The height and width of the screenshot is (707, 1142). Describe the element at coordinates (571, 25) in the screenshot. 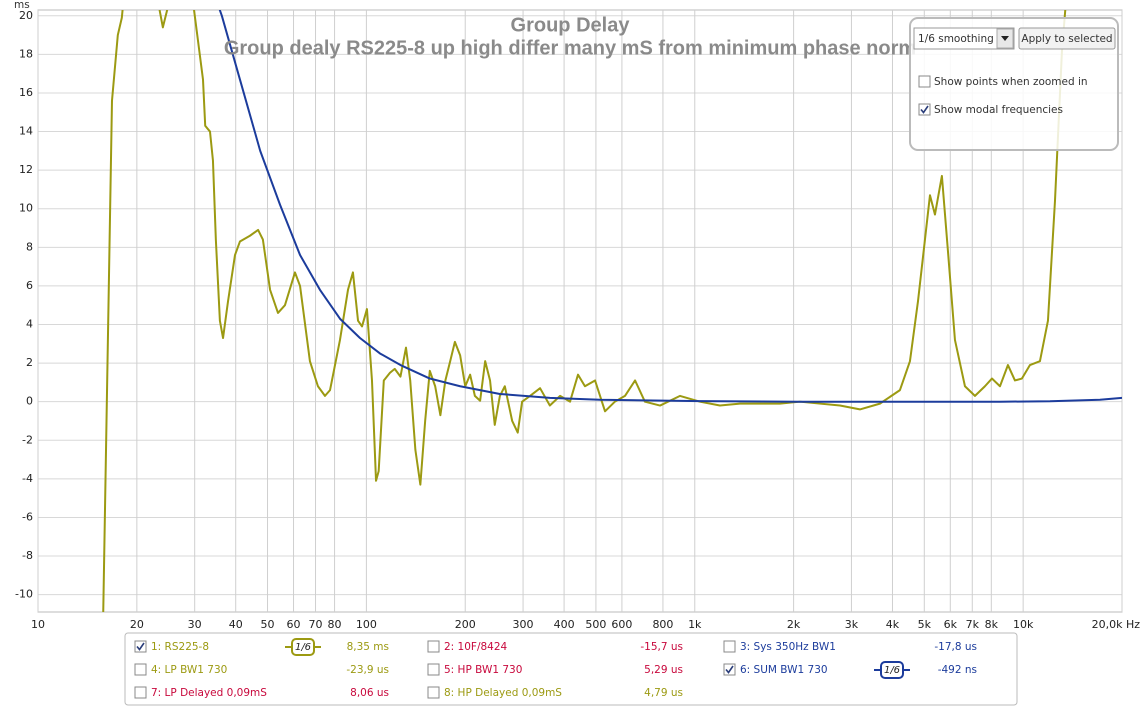

I see `chart-title: Group Delay` at that location.